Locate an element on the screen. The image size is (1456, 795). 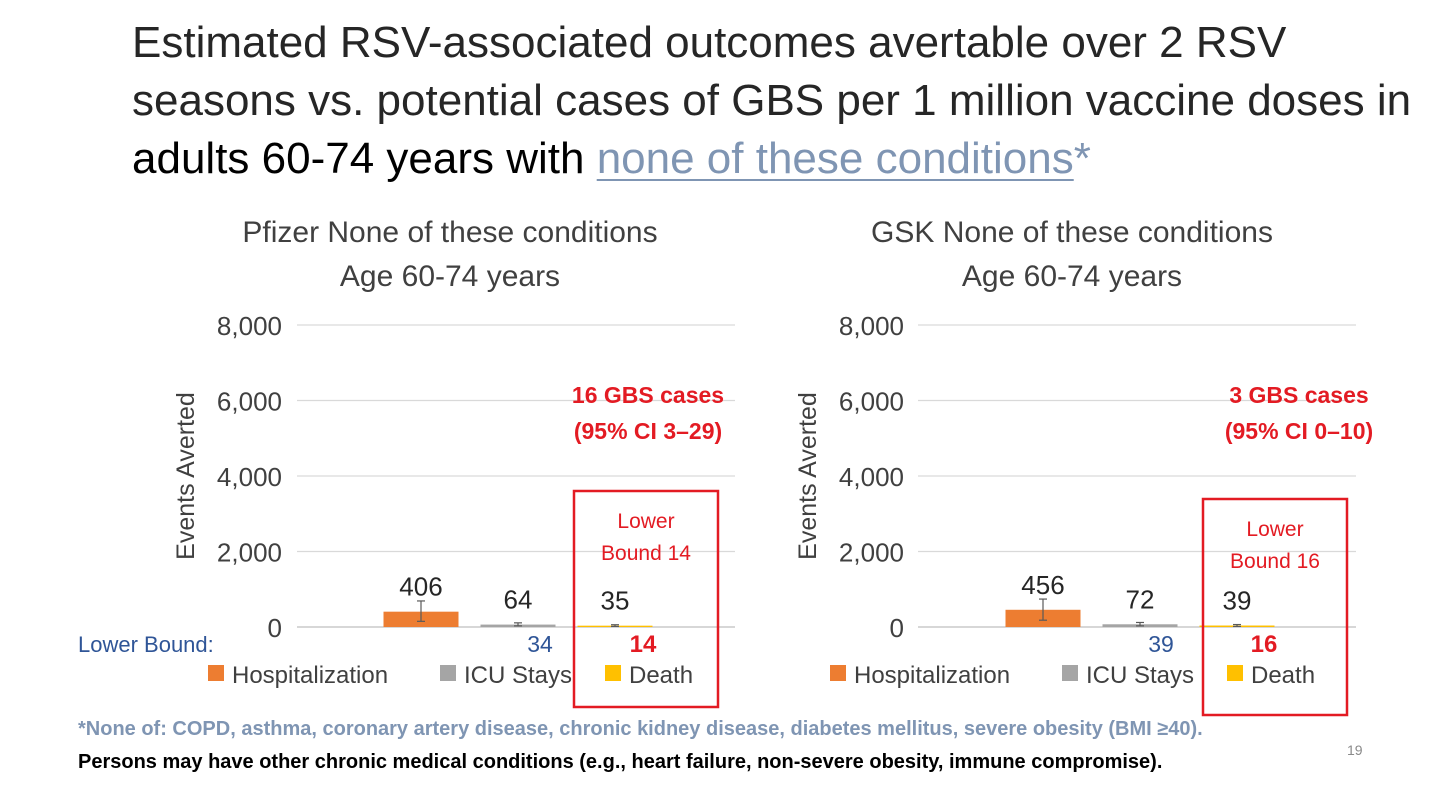
data-label: 64 is located at coordinates (518, 600).